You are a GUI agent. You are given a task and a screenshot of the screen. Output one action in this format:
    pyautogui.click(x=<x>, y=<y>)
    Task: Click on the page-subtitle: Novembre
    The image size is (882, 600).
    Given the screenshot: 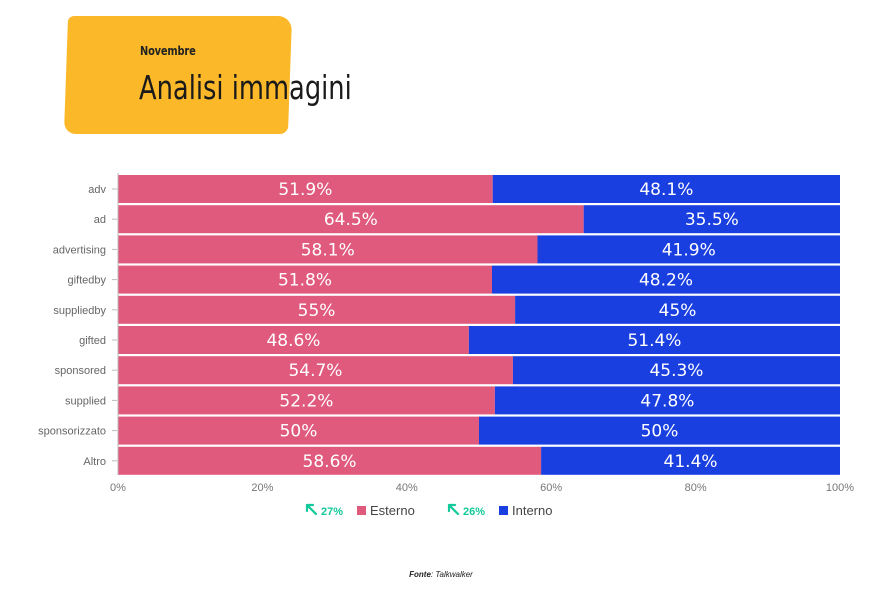 What is the action you would take?
    pyautogui.click(x=168, y=51)
    